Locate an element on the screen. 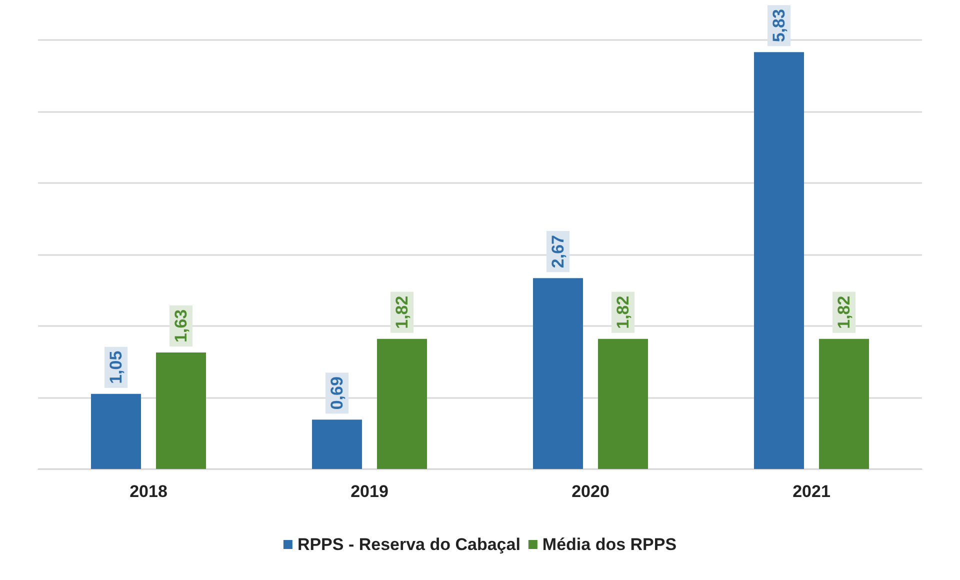 This screenshot has width=960, height=580. data-label: 1,63 is located at coordinates (181, 325).